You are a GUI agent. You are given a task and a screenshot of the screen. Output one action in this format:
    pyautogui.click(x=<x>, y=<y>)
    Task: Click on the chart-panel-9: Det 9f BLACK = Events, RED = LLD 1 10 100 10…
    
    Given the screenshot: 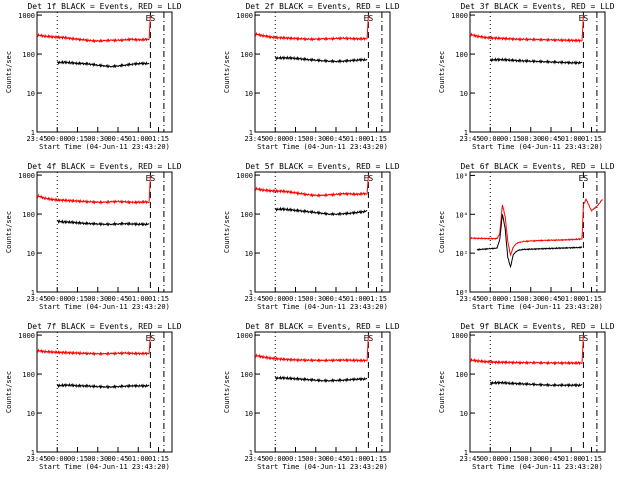 What is the action you would take?
    pyautogui.click(x=526, y=396)
    